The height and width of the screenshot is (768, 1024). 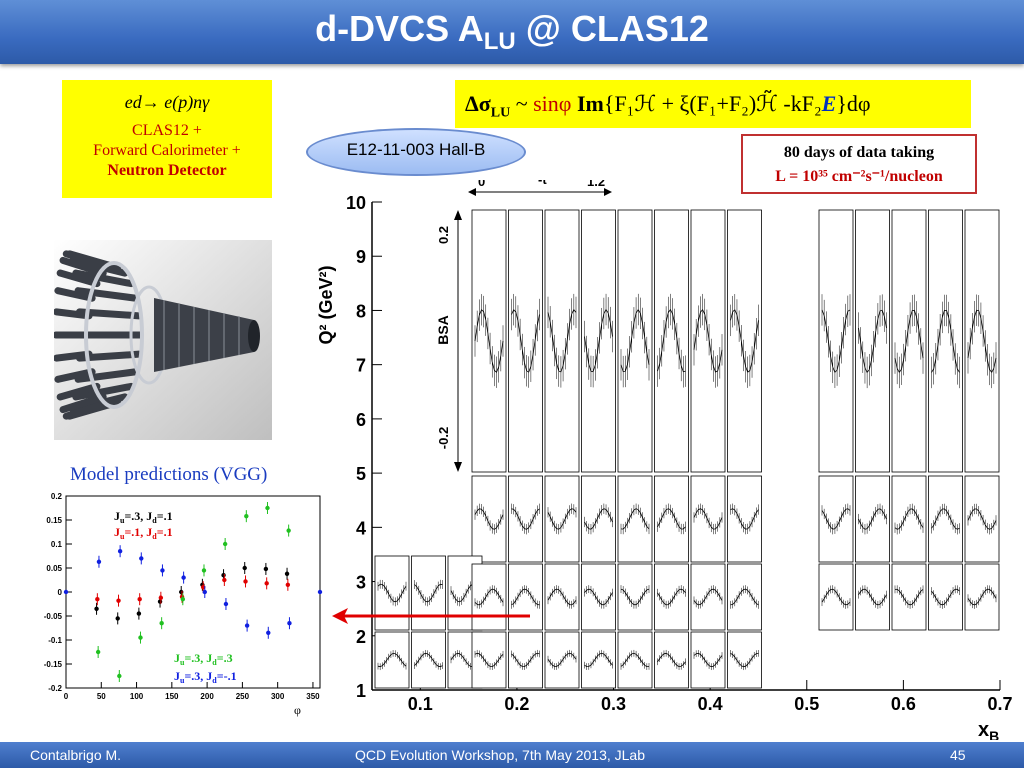 What do you see at coordinates (361, 637) in the screenshot?
I see `y-tick-label: 2` at bounding box center [361, 637].